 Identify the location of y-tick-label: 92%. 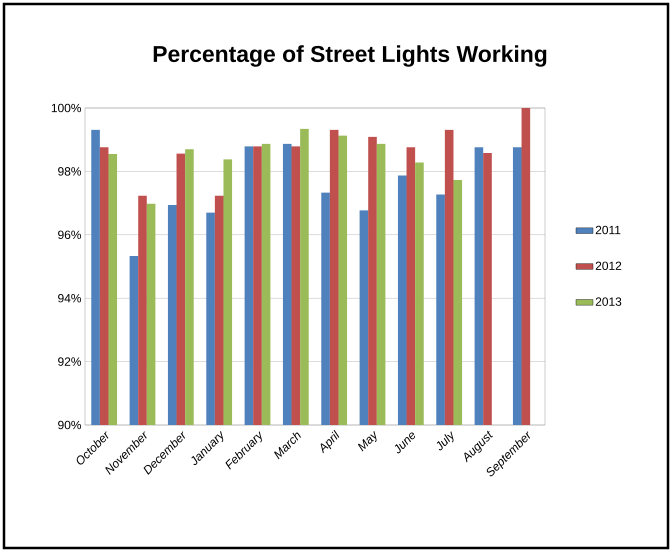
(70, 361).